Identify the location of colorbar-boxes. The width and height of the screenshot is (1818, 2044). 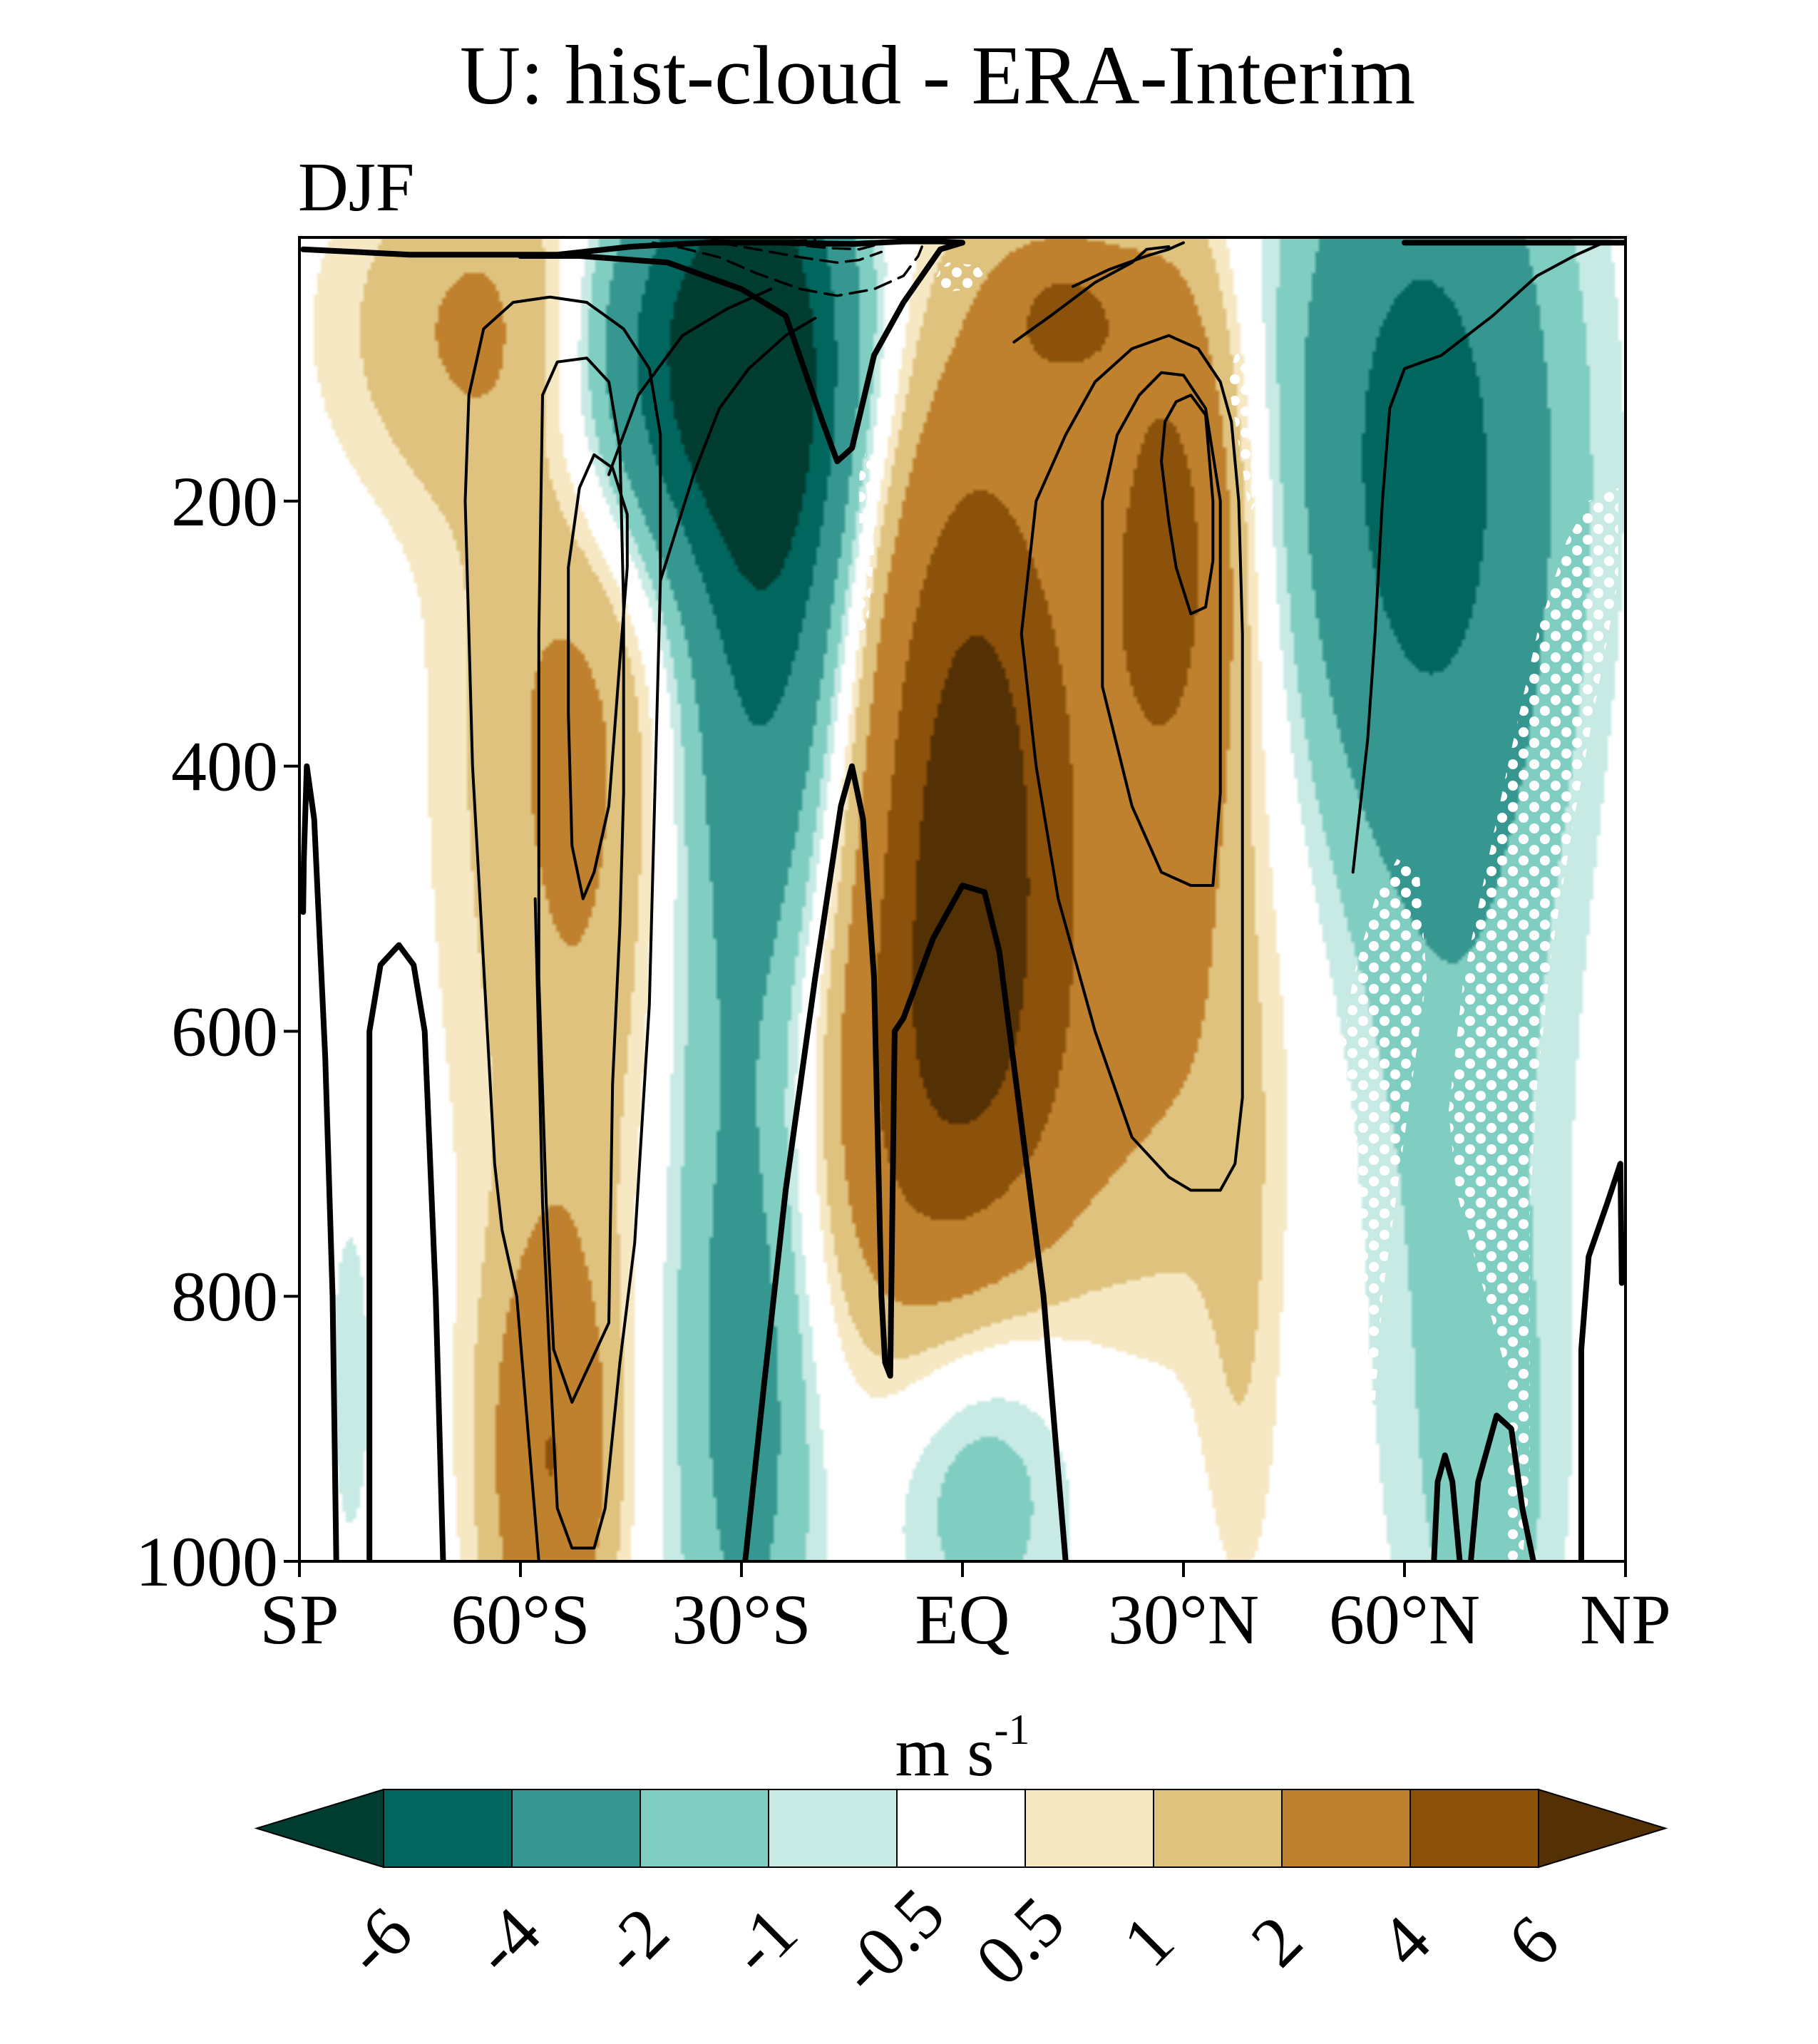
(961, 1829).